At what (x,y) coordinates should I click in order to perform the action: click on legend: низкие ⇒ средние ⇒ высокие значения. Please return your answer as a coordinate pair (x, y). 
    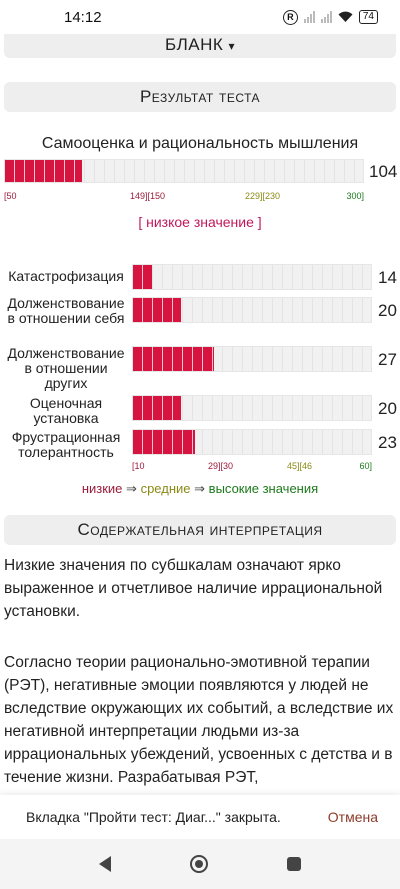
    Looking at the image, I should click on (200, 489).